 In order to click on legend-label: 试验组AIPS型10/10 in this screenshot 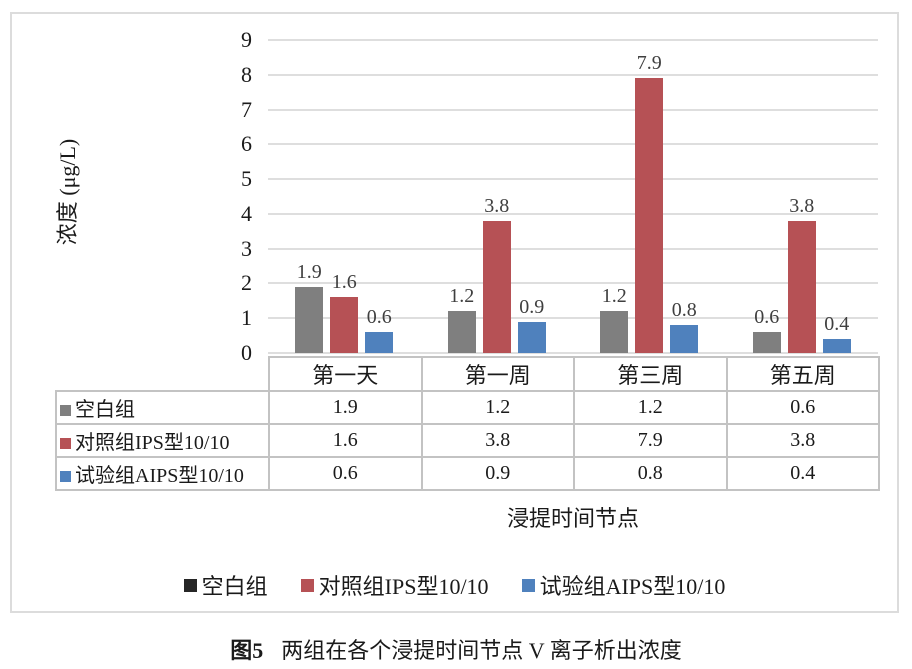, I will do `click(632, 586)`.